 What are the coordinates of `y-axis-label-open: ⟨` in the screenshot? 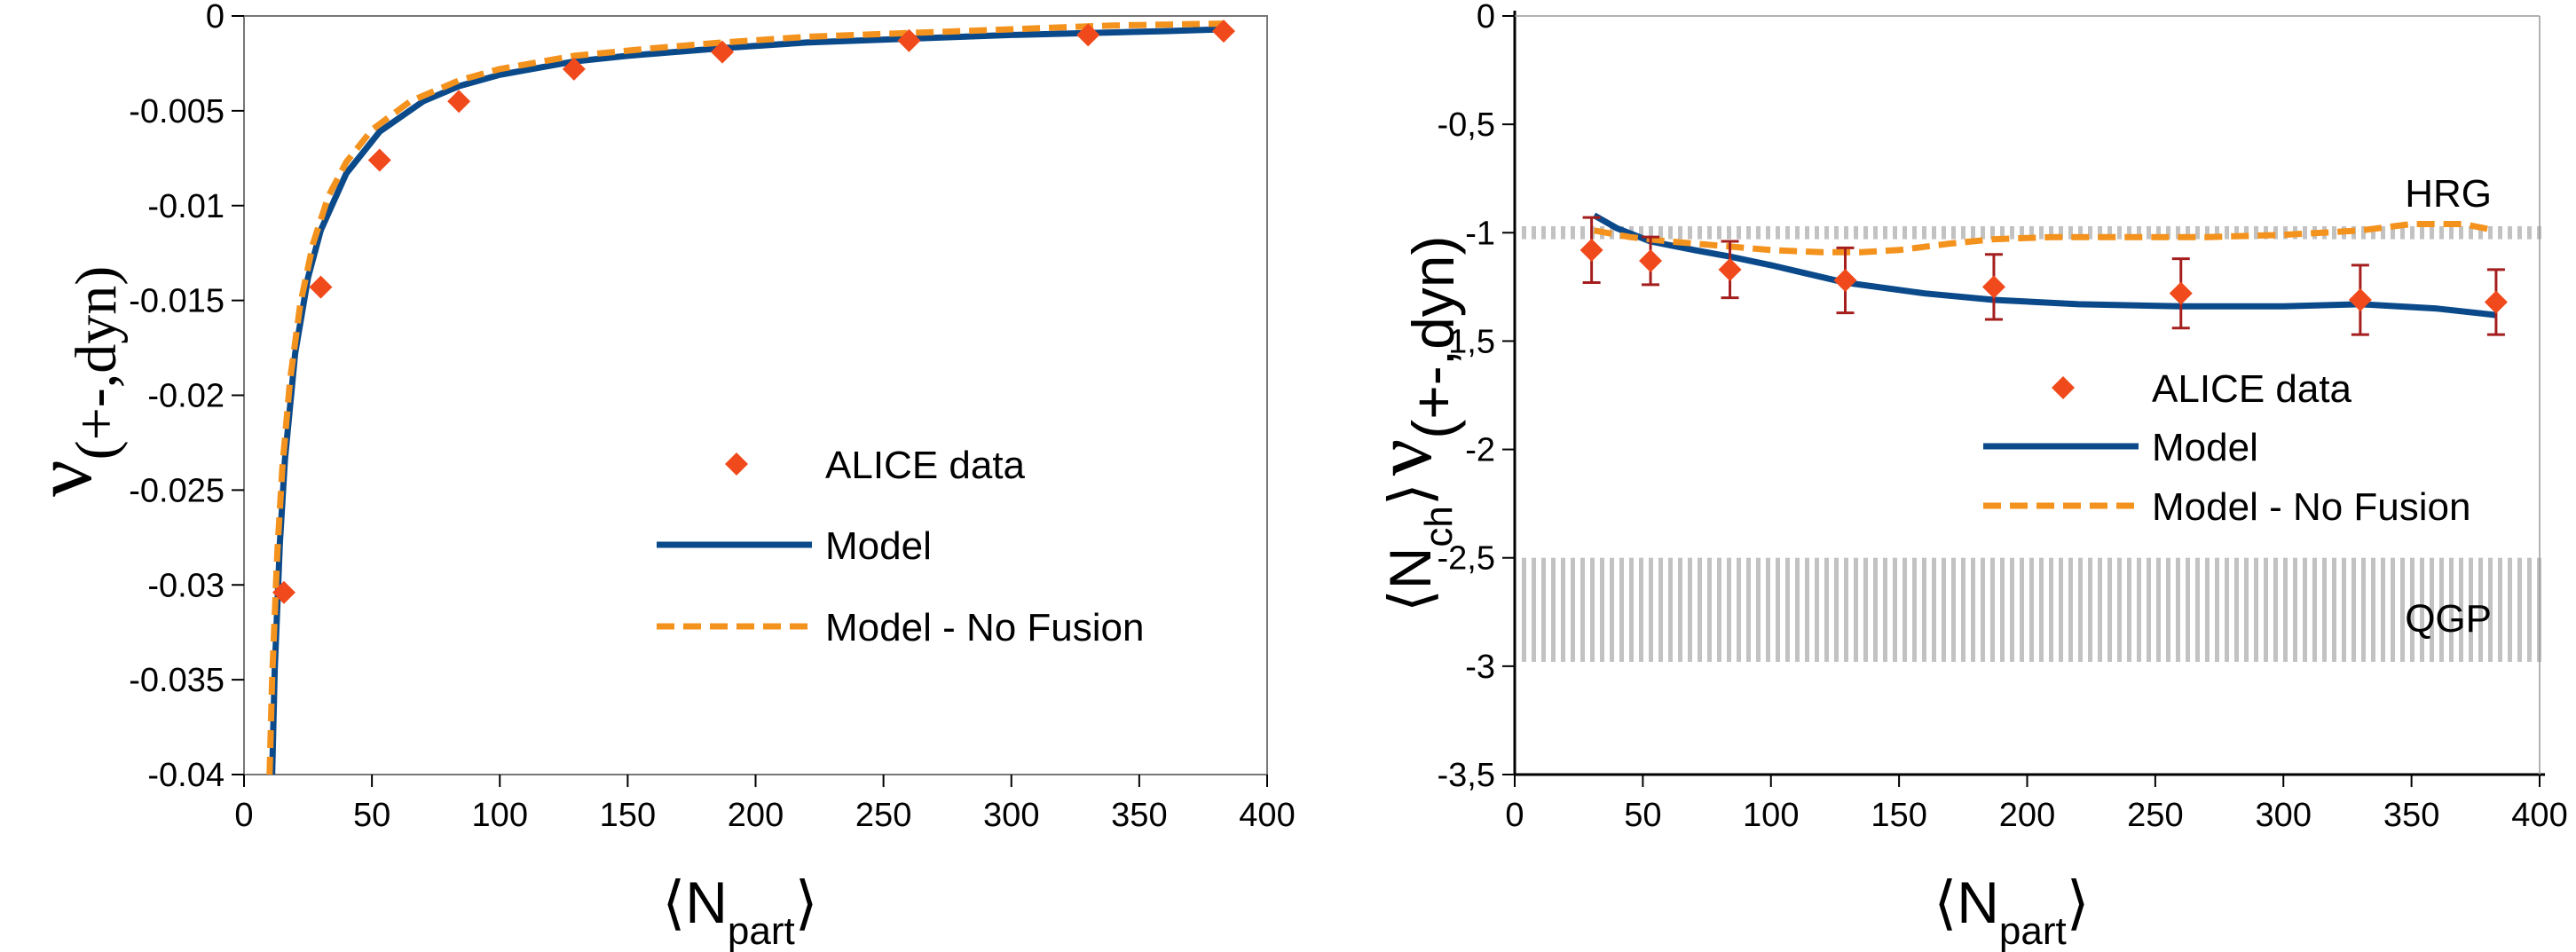 It's located at (1410, 600).